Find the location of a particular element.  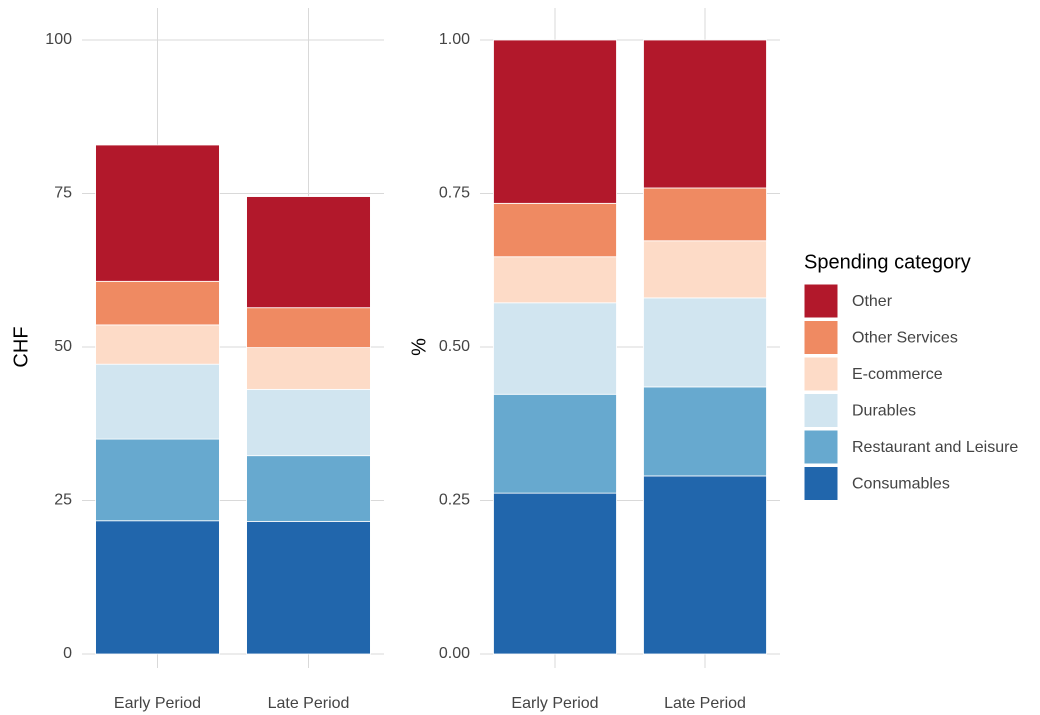

y-tick-label: 0.50 is located at coordinates (454, 346).